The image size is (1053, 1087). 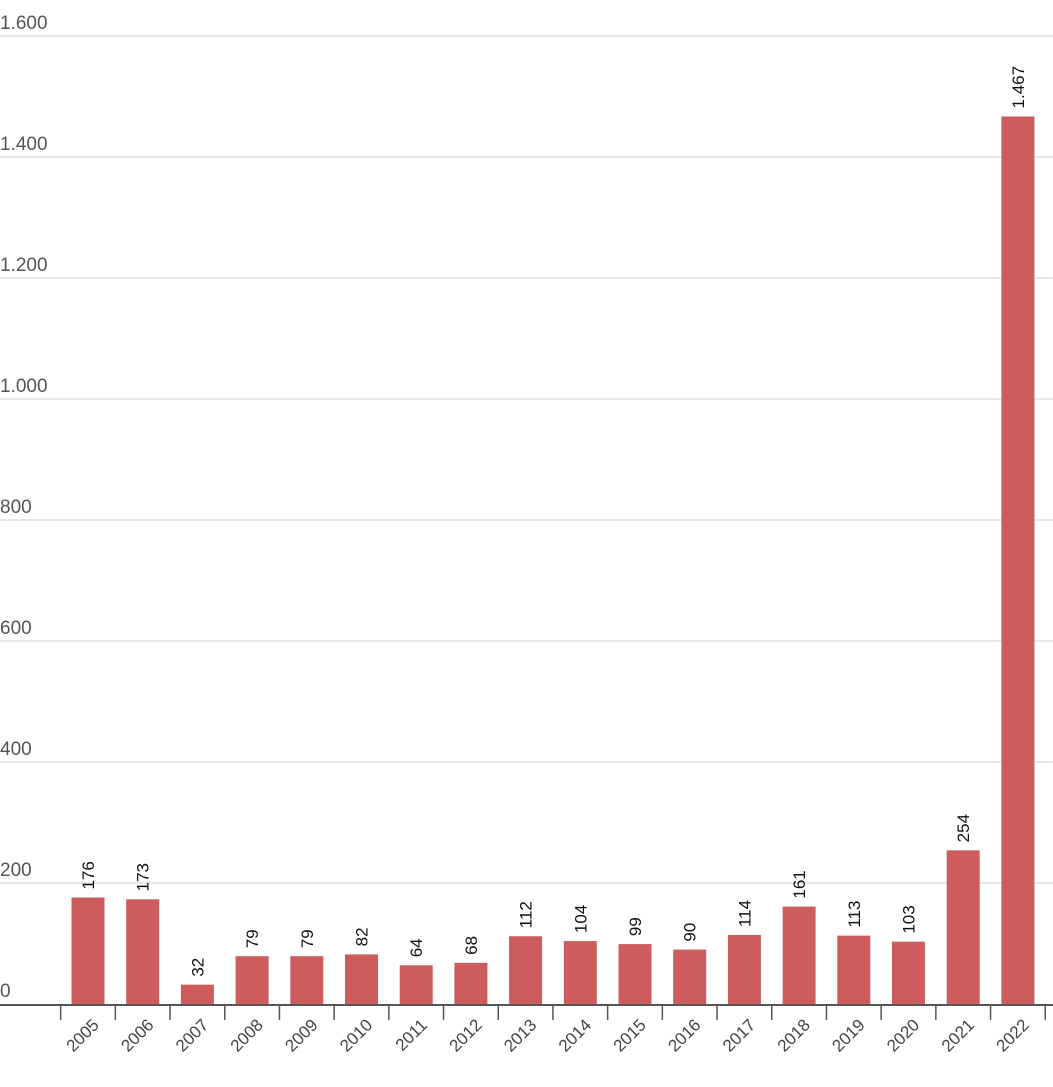 I want to click on x-tick-label: 2015, so click(x=630, y=1035).